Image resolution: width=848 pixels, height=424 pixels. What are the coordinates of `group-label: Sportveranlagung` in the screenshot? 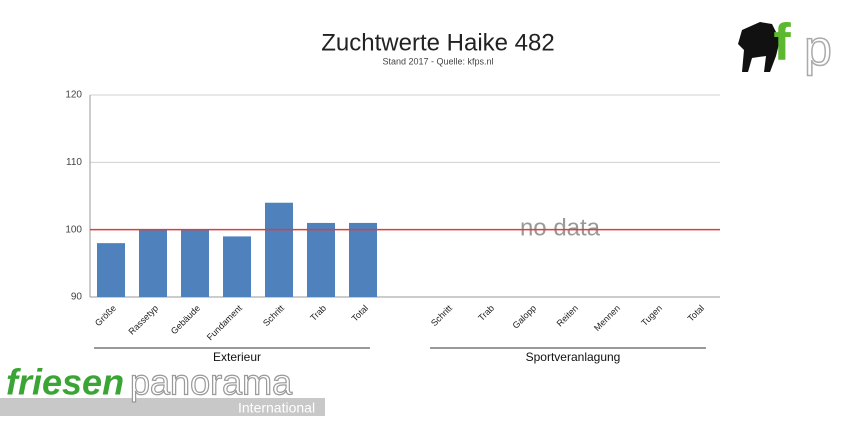 It's located at (573, 357).